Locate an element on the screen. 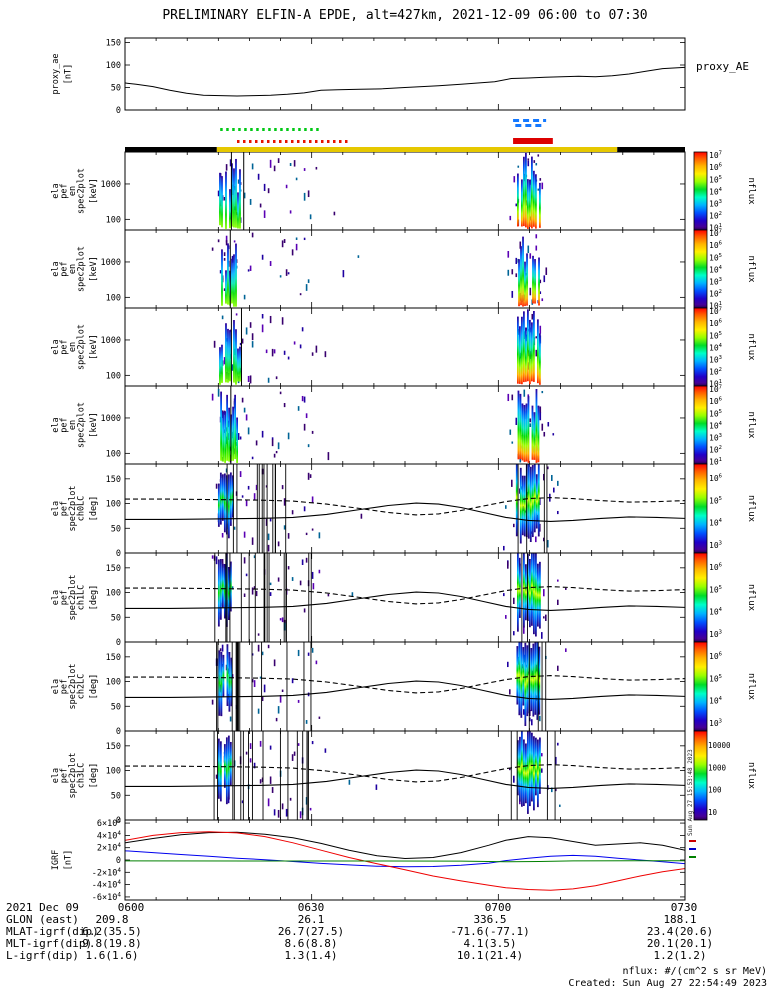 The width and height of the screenshot is (775, 1000). svg-text: -4×10⁴ is located at coordinates (107, 885).